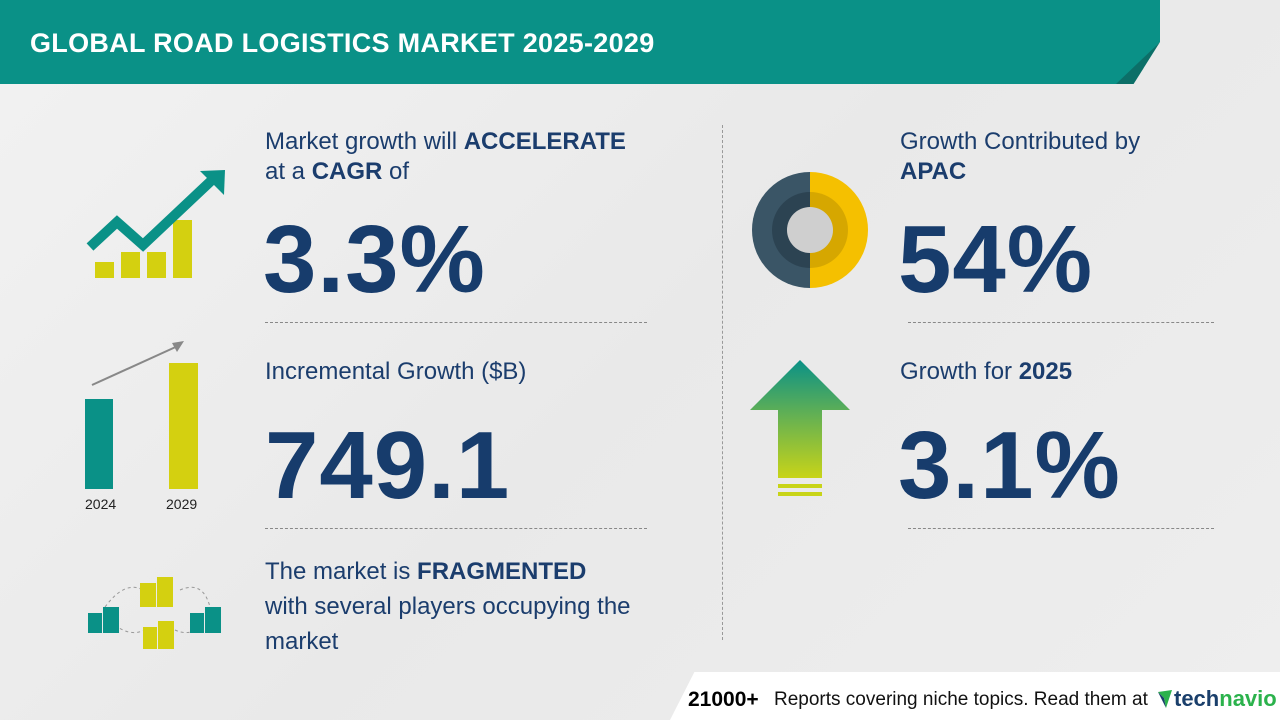 The width and height of the screenshot is (1280, 720). What do you see at coordinates (342, 43) in the screenshot?
I see `page-title: GLOBAL ROAD LOGISTICS MARKET 2025-2029` at bounding box center [342, 43].